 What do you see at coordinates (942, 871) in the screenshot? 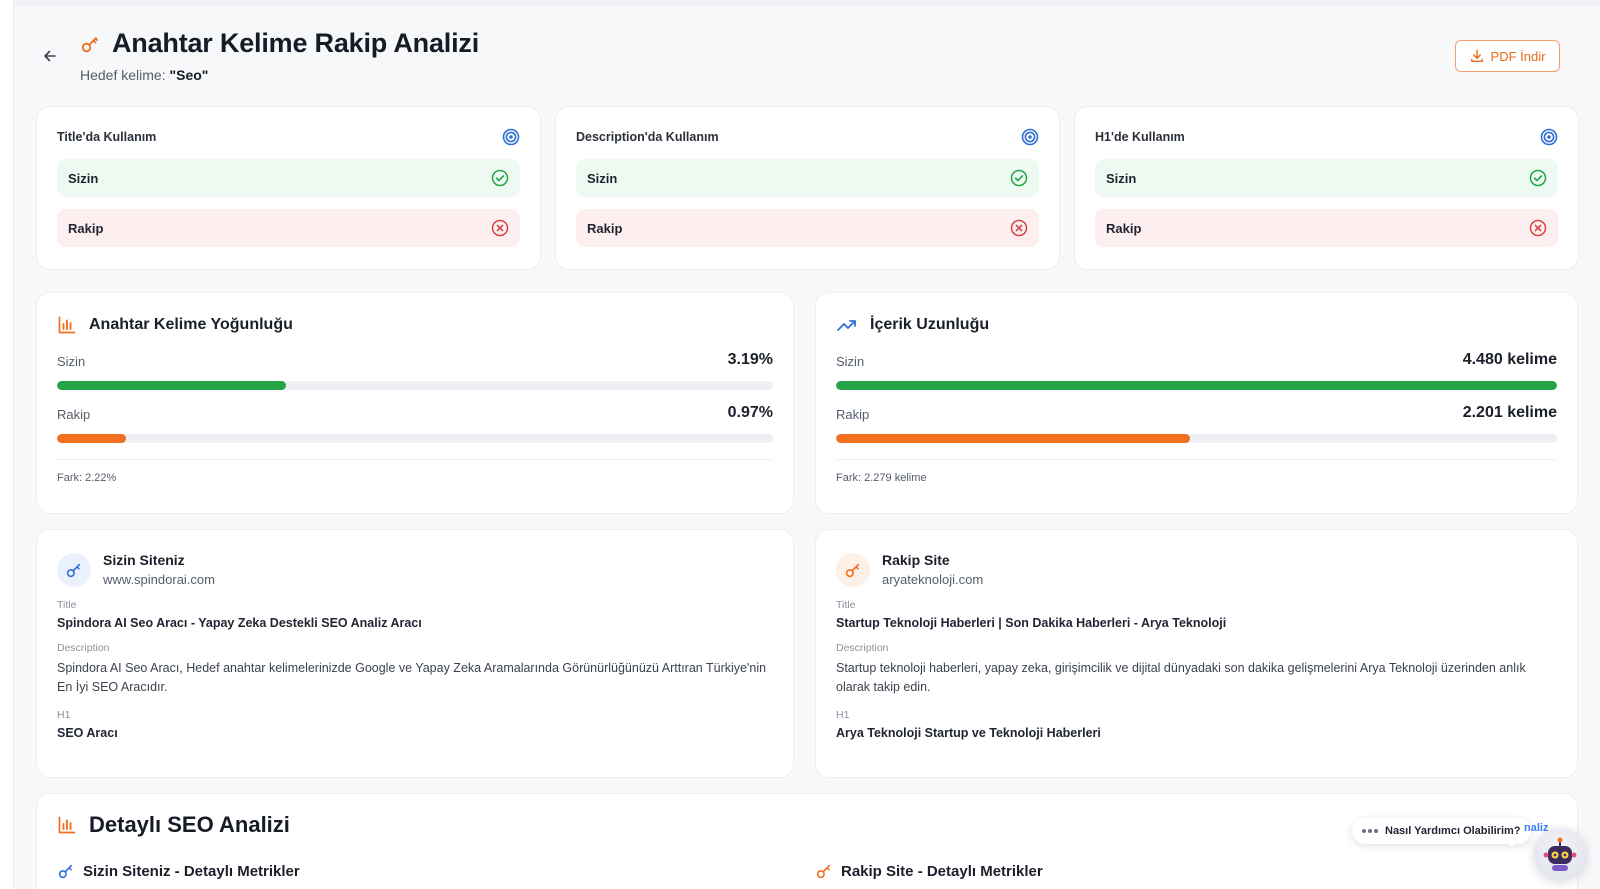
I see `rival-detailed-metrics-label: Rakip Site - Detaylı Metrikler` at bounding box center [942, 871].